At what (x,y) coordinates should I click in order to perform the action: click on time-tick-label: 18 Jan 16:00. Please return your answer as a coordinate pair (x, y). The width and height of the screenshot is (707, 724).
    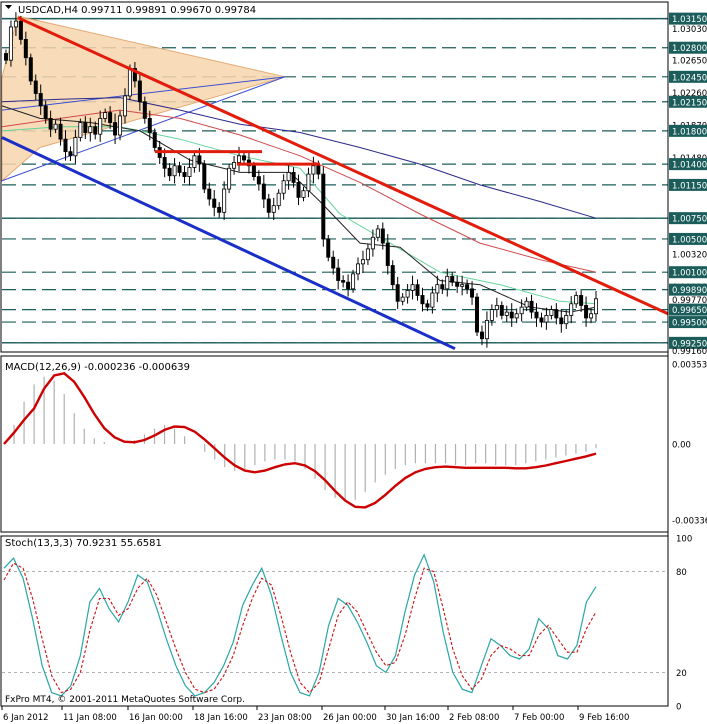
    Looking at the image, I should click on (221, 718).